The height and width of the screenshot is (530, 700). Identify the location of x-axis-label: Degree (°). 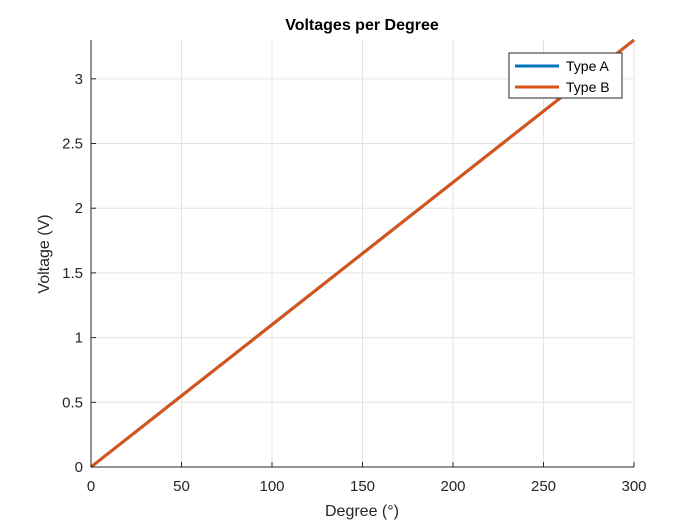
(362, 511).